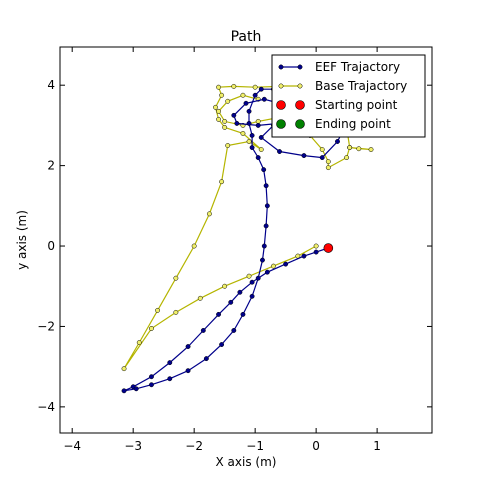 This screenshot has height=480, width=480. Describe the element at coordinates (361, 86) in the screenshot. I see `legend-label-1: Base Trajactory` at that location.